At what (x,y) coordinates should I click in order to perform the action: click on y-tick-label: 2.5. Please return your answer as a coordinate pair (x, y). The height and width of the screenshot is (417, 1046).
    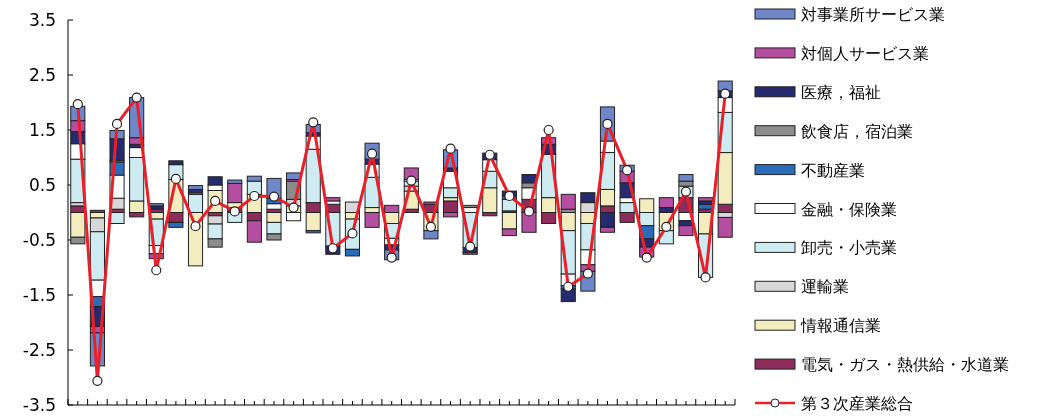
    Looking at the image, I should click on (42, 75).